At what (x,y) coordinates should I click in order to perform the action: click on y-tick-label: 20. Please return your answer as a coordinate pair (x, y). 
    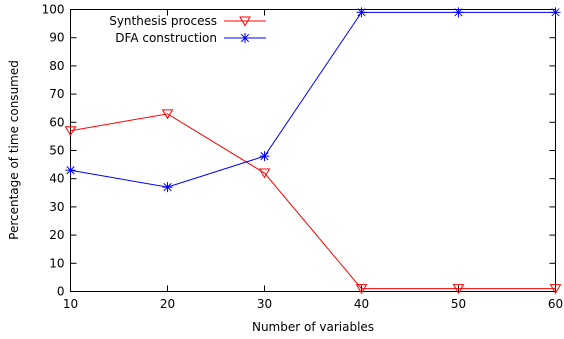
    Looking at the image, I should click on (56, 235).